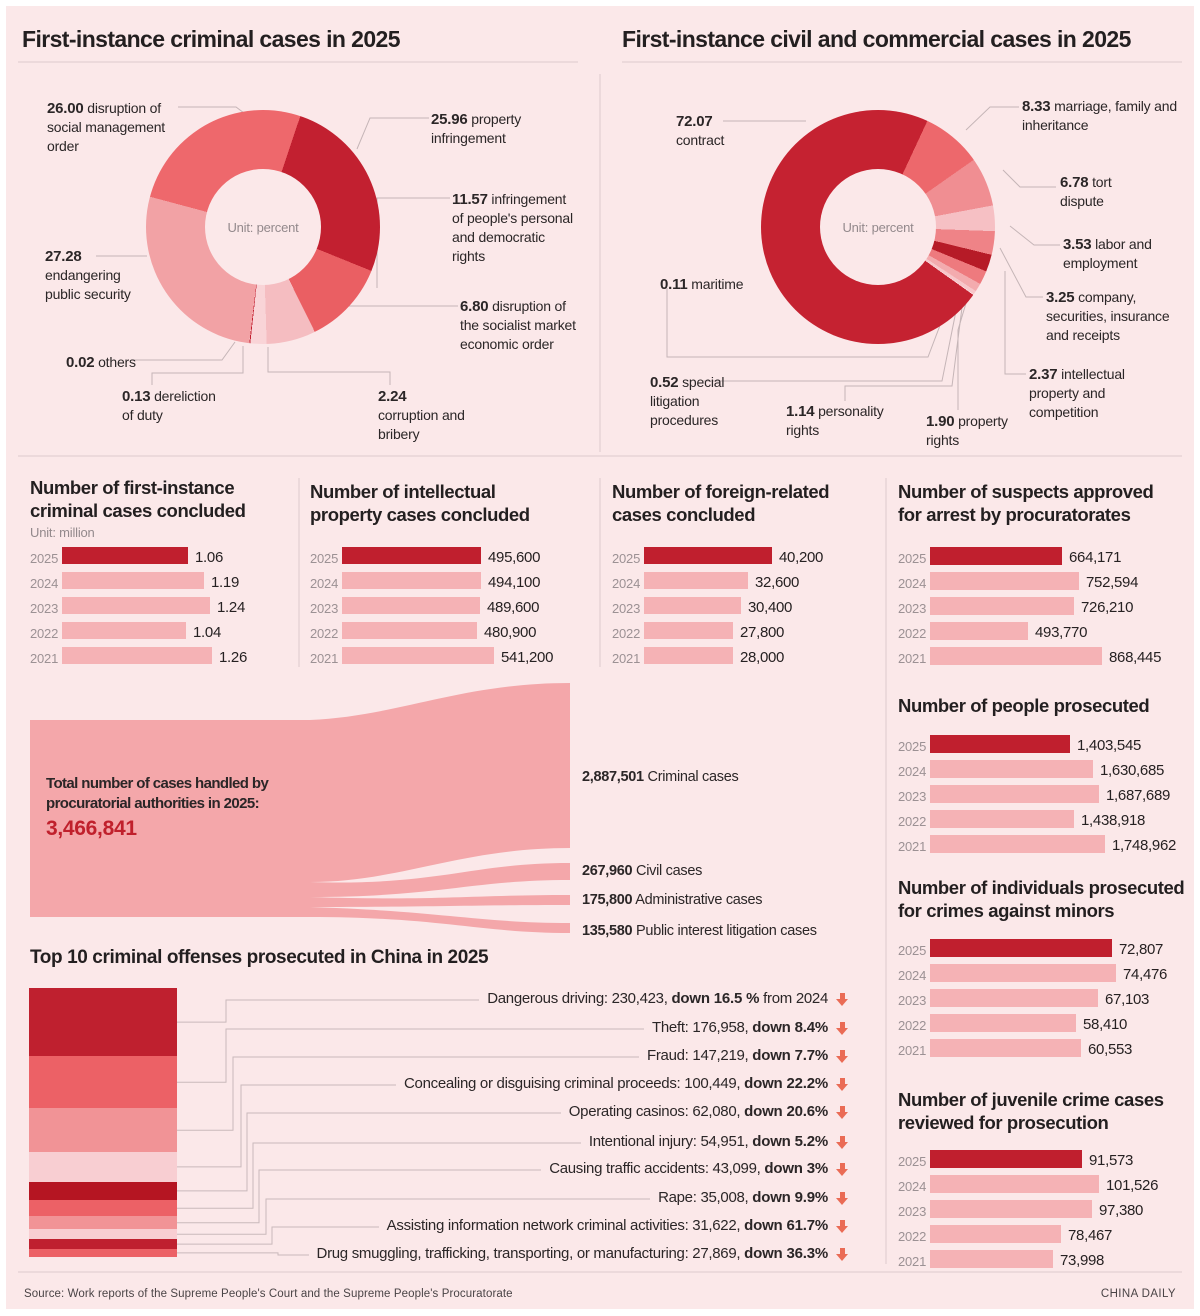 The width and height of the screenshot is (1200, 1316). I want to click on bar-value-label: 752,594, so click(1112, 582).